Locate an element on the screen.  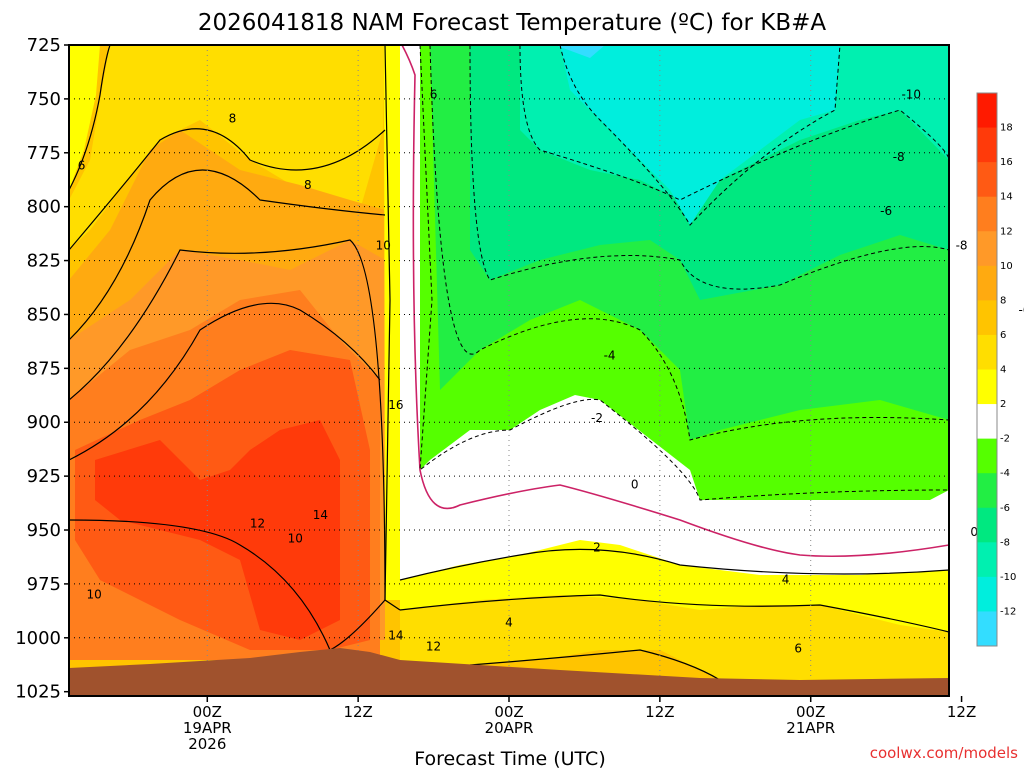
contour-label: 0 is located at coordinates (974, 532).